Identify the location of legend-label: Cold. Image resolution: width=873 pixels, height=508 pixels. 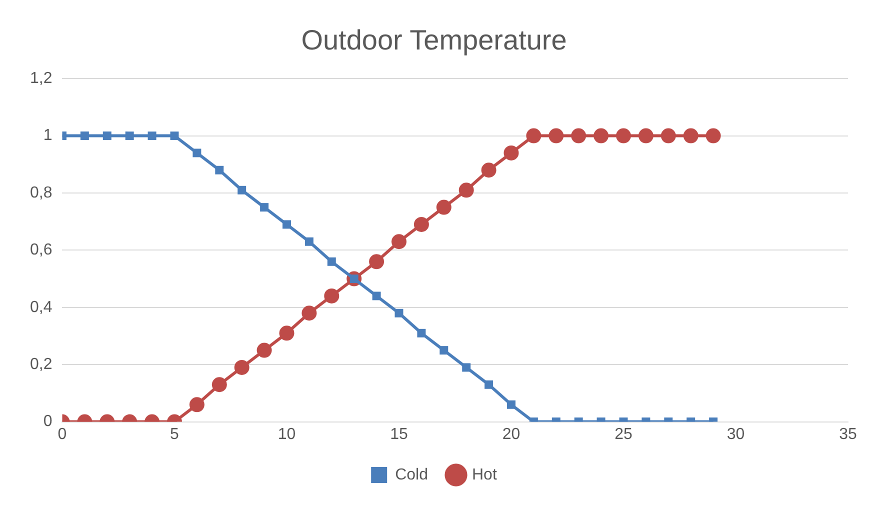
(411, 475).